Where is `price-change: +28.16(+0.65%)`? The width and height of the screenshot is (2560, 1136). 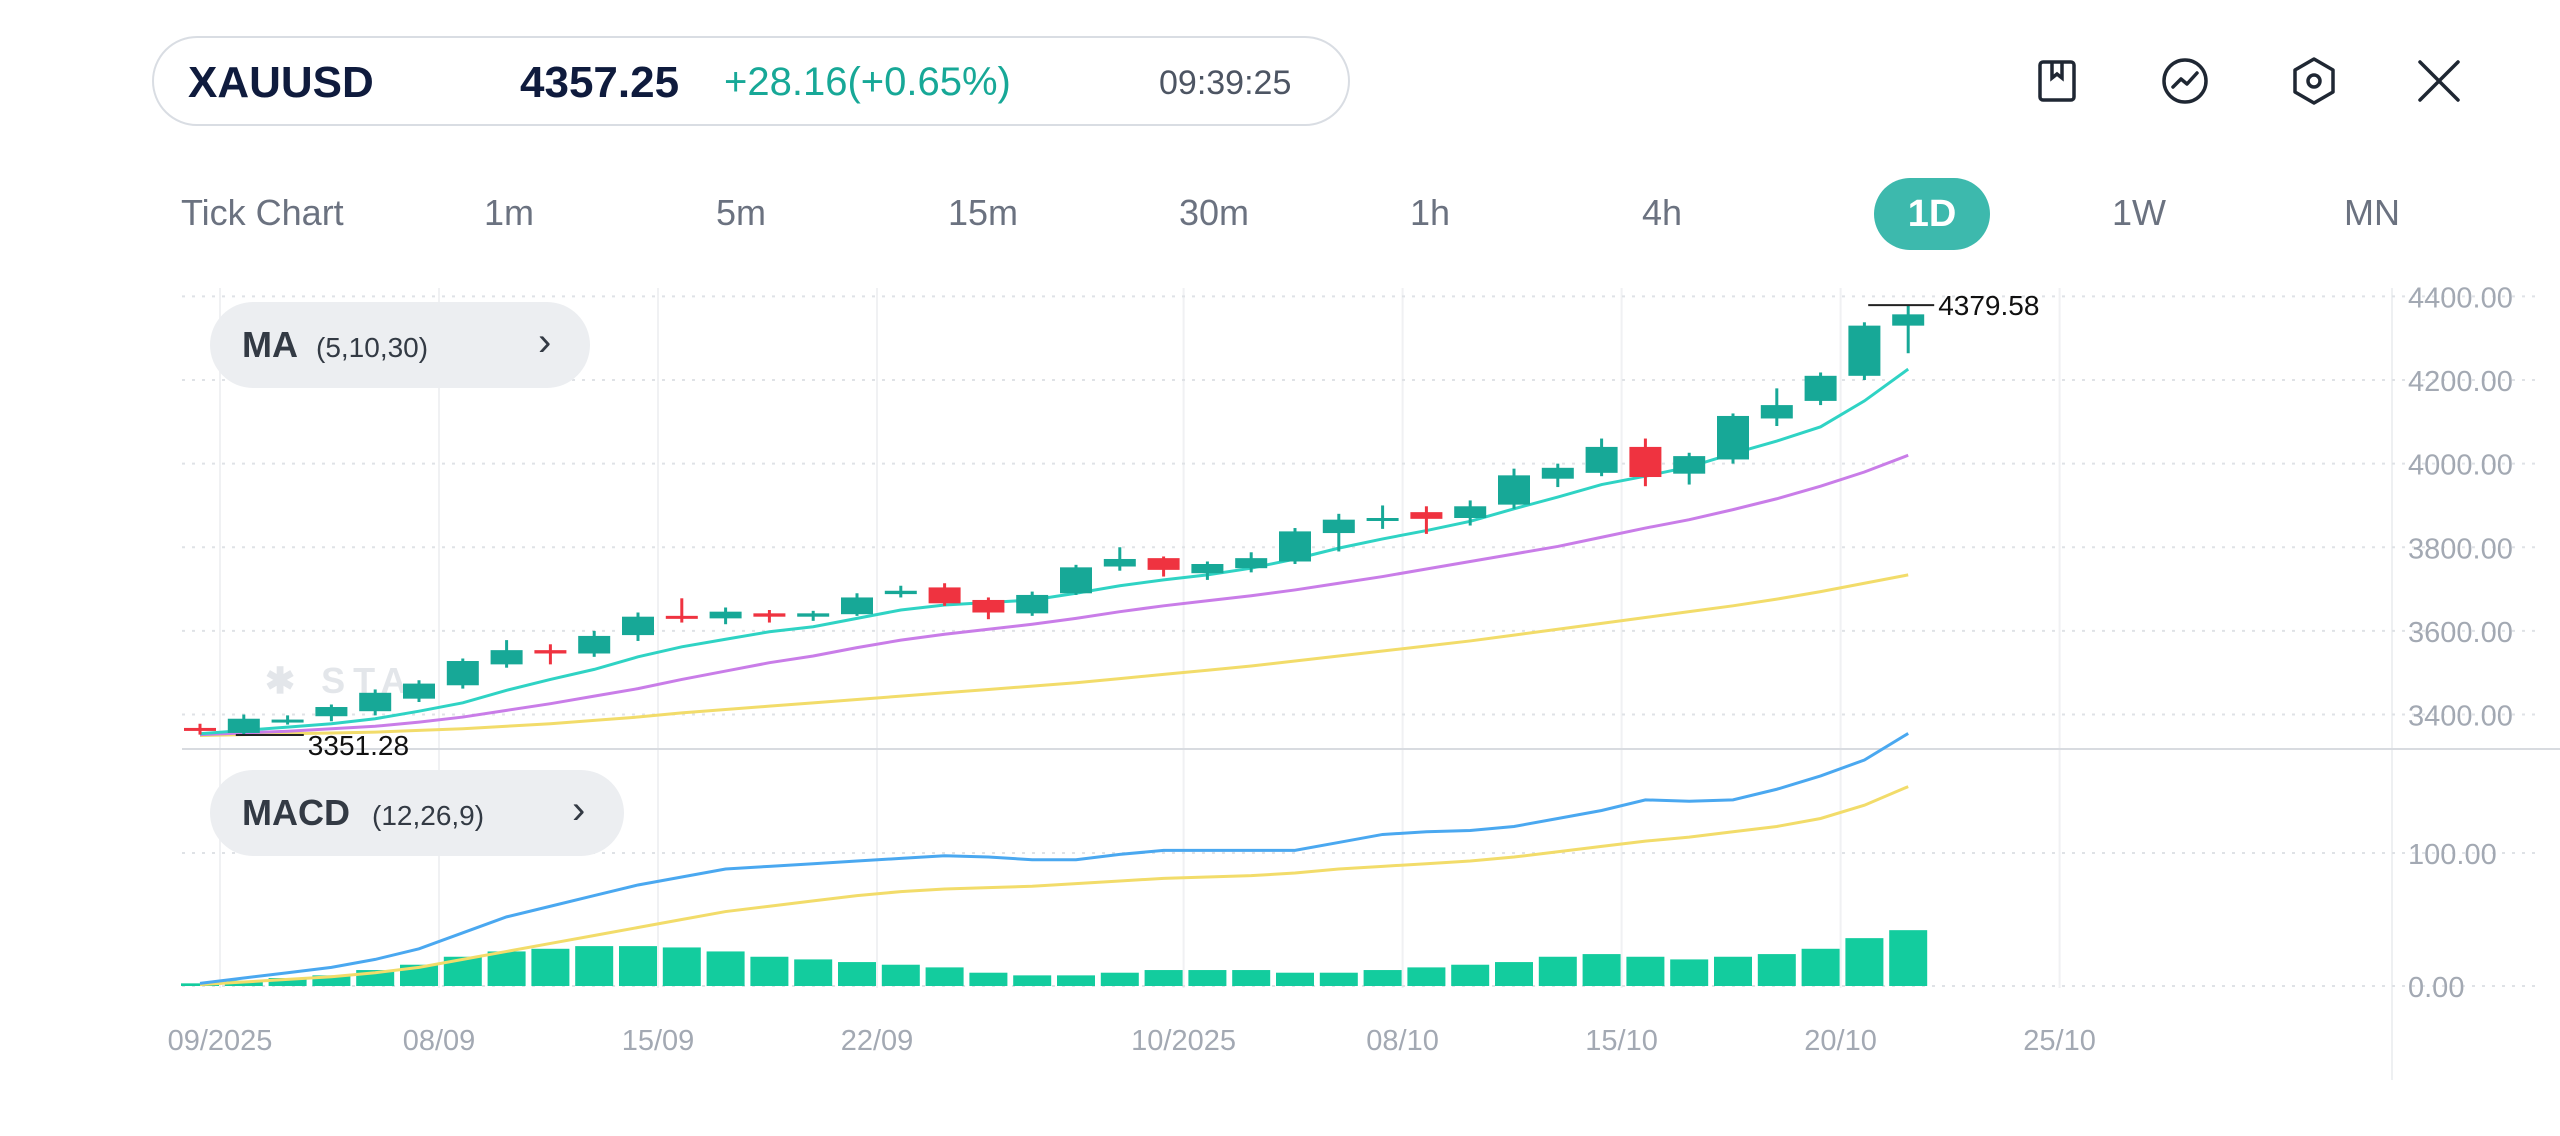 price-change: +28.16(+0.65%) is located at coordinates (867, 82).